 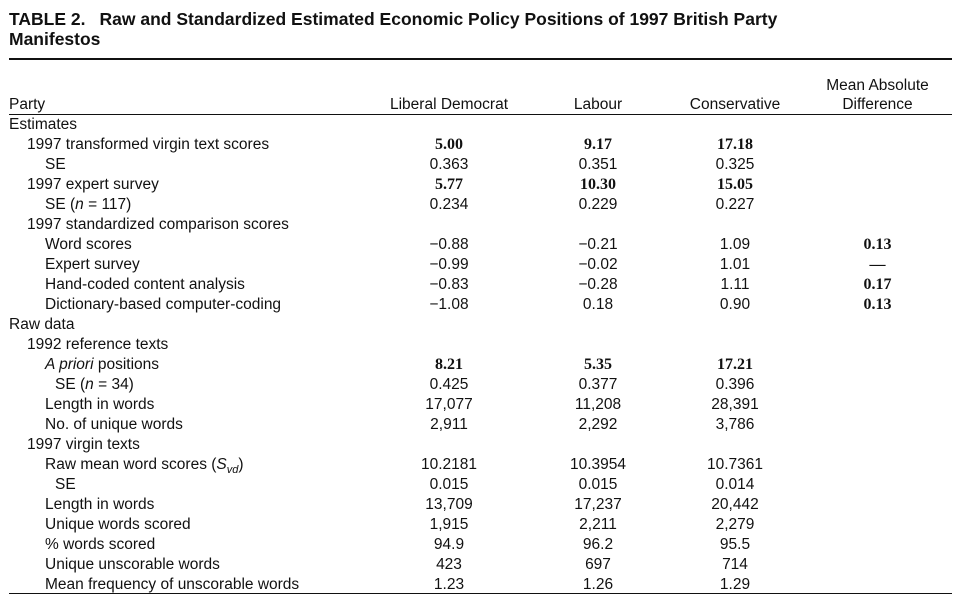 What do you see at coordinates (189, 565) in the screenshot?
I see `row-label: Unique unscorable words` at bounding box center [189, 565].